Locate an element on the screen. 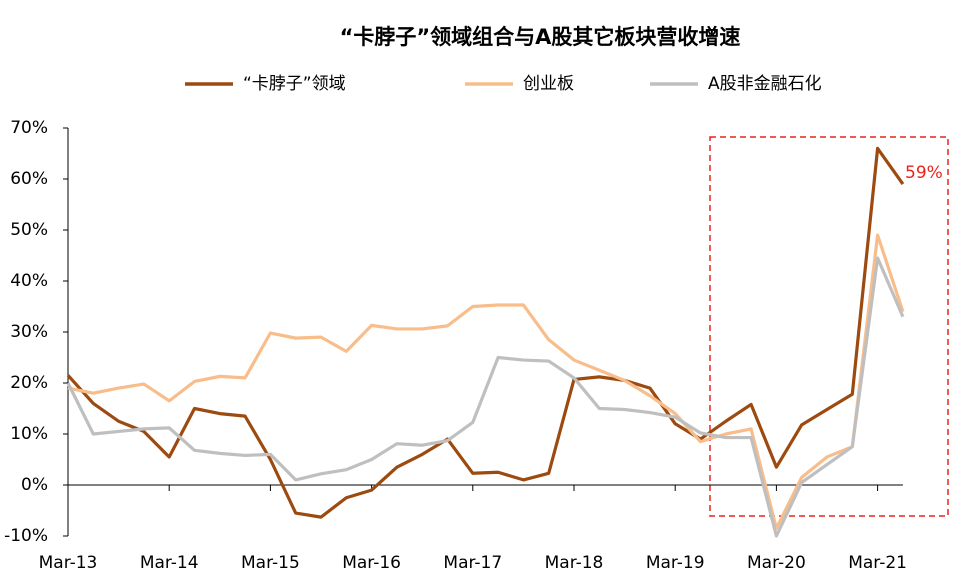 Image resolution: width=960 pixels, height=585 pixels. x-tick-label: Mar-13 is located at coordinates (68, 563).